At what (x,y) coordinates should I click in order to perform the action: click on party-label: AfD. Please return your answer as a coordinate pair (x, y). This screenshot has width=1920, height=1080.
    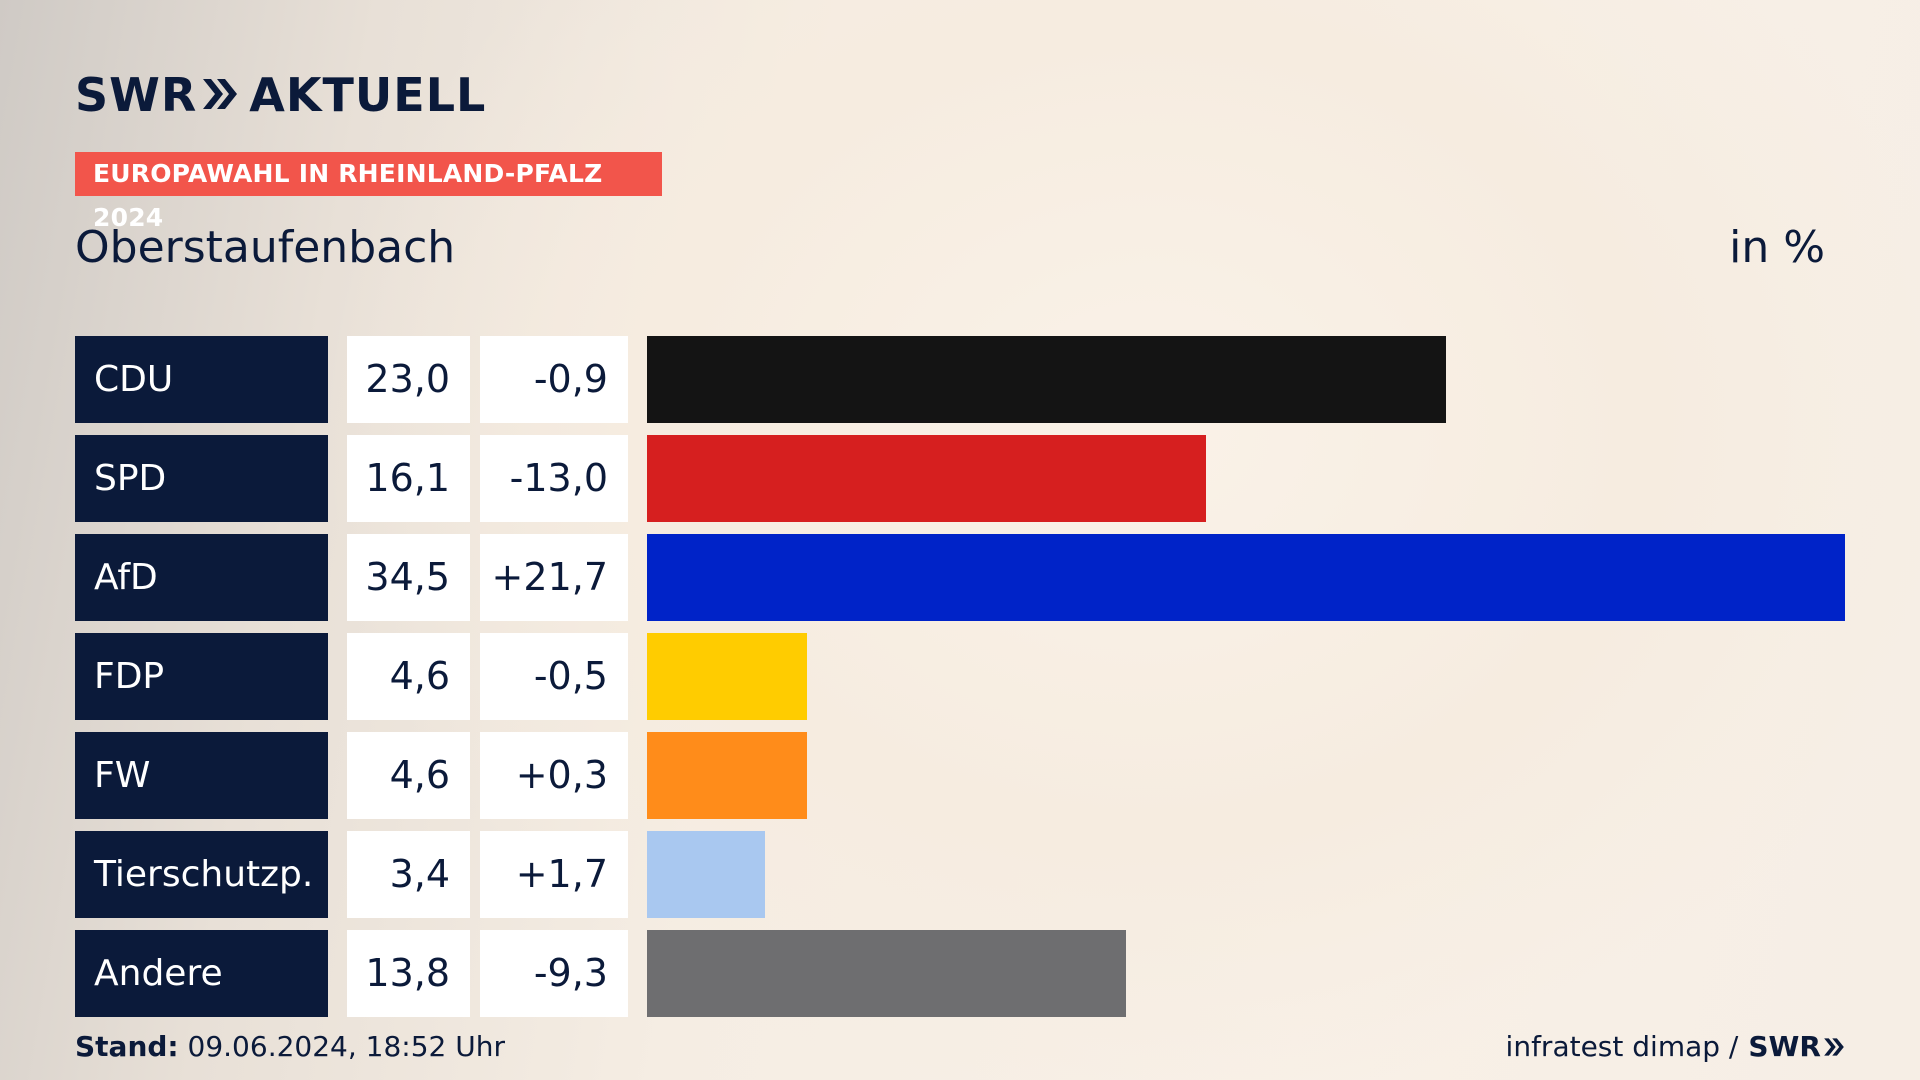
    Looking at the image, I should click on (201, 577).